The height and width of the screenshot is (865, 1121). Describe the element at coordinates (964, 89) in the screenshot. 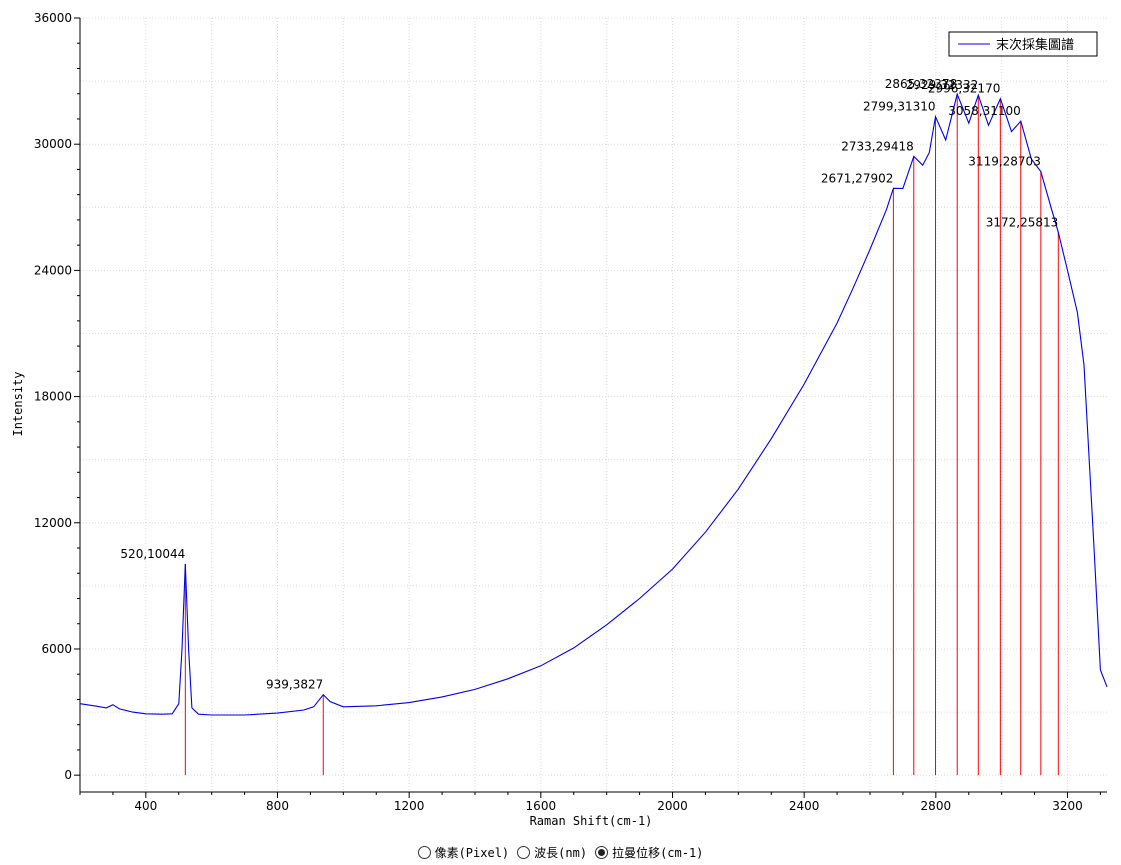

I see `peak-label: 2996,32170` at that location.